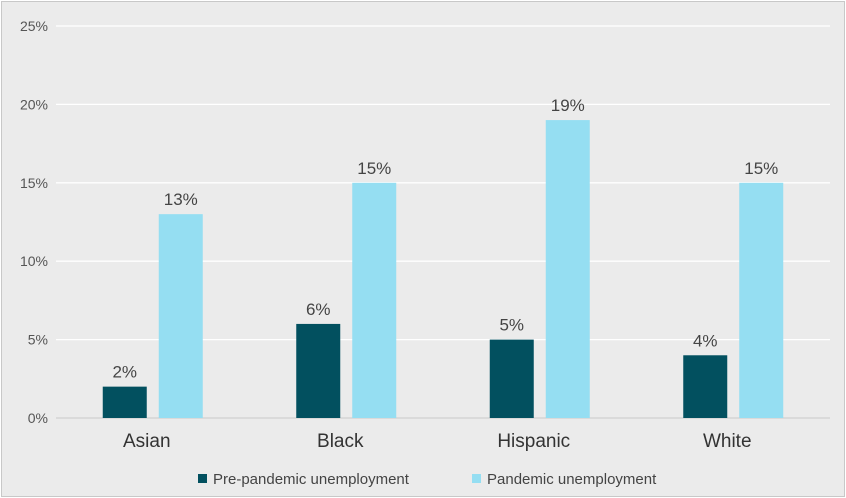  What do you see at coordinates (437, 441) in the screenshot?
I see `category-labels: Asian Black Hispanic White` at bounding box center [437, 441].